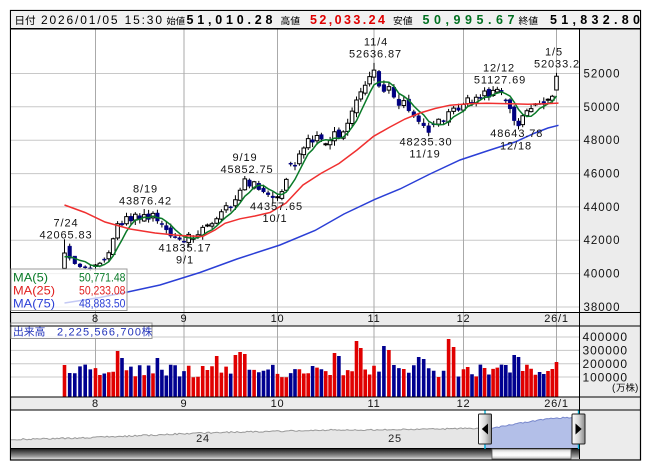 This screenshot has height=470, width=653. What do you see at coordinates (605, 337) in the screenshot?
I see `svg-text: 400000` at bounding box center [605, 337].